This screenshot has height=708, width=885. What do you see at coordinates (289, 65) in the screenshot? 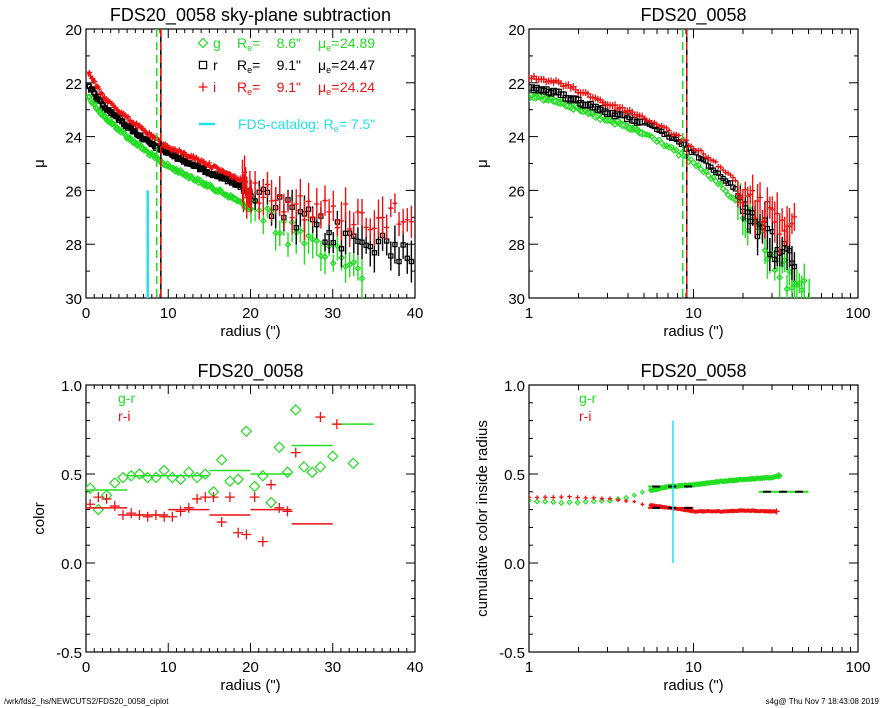
I see `legend-re-value: 9.1"` at bounding box center [289, 65].